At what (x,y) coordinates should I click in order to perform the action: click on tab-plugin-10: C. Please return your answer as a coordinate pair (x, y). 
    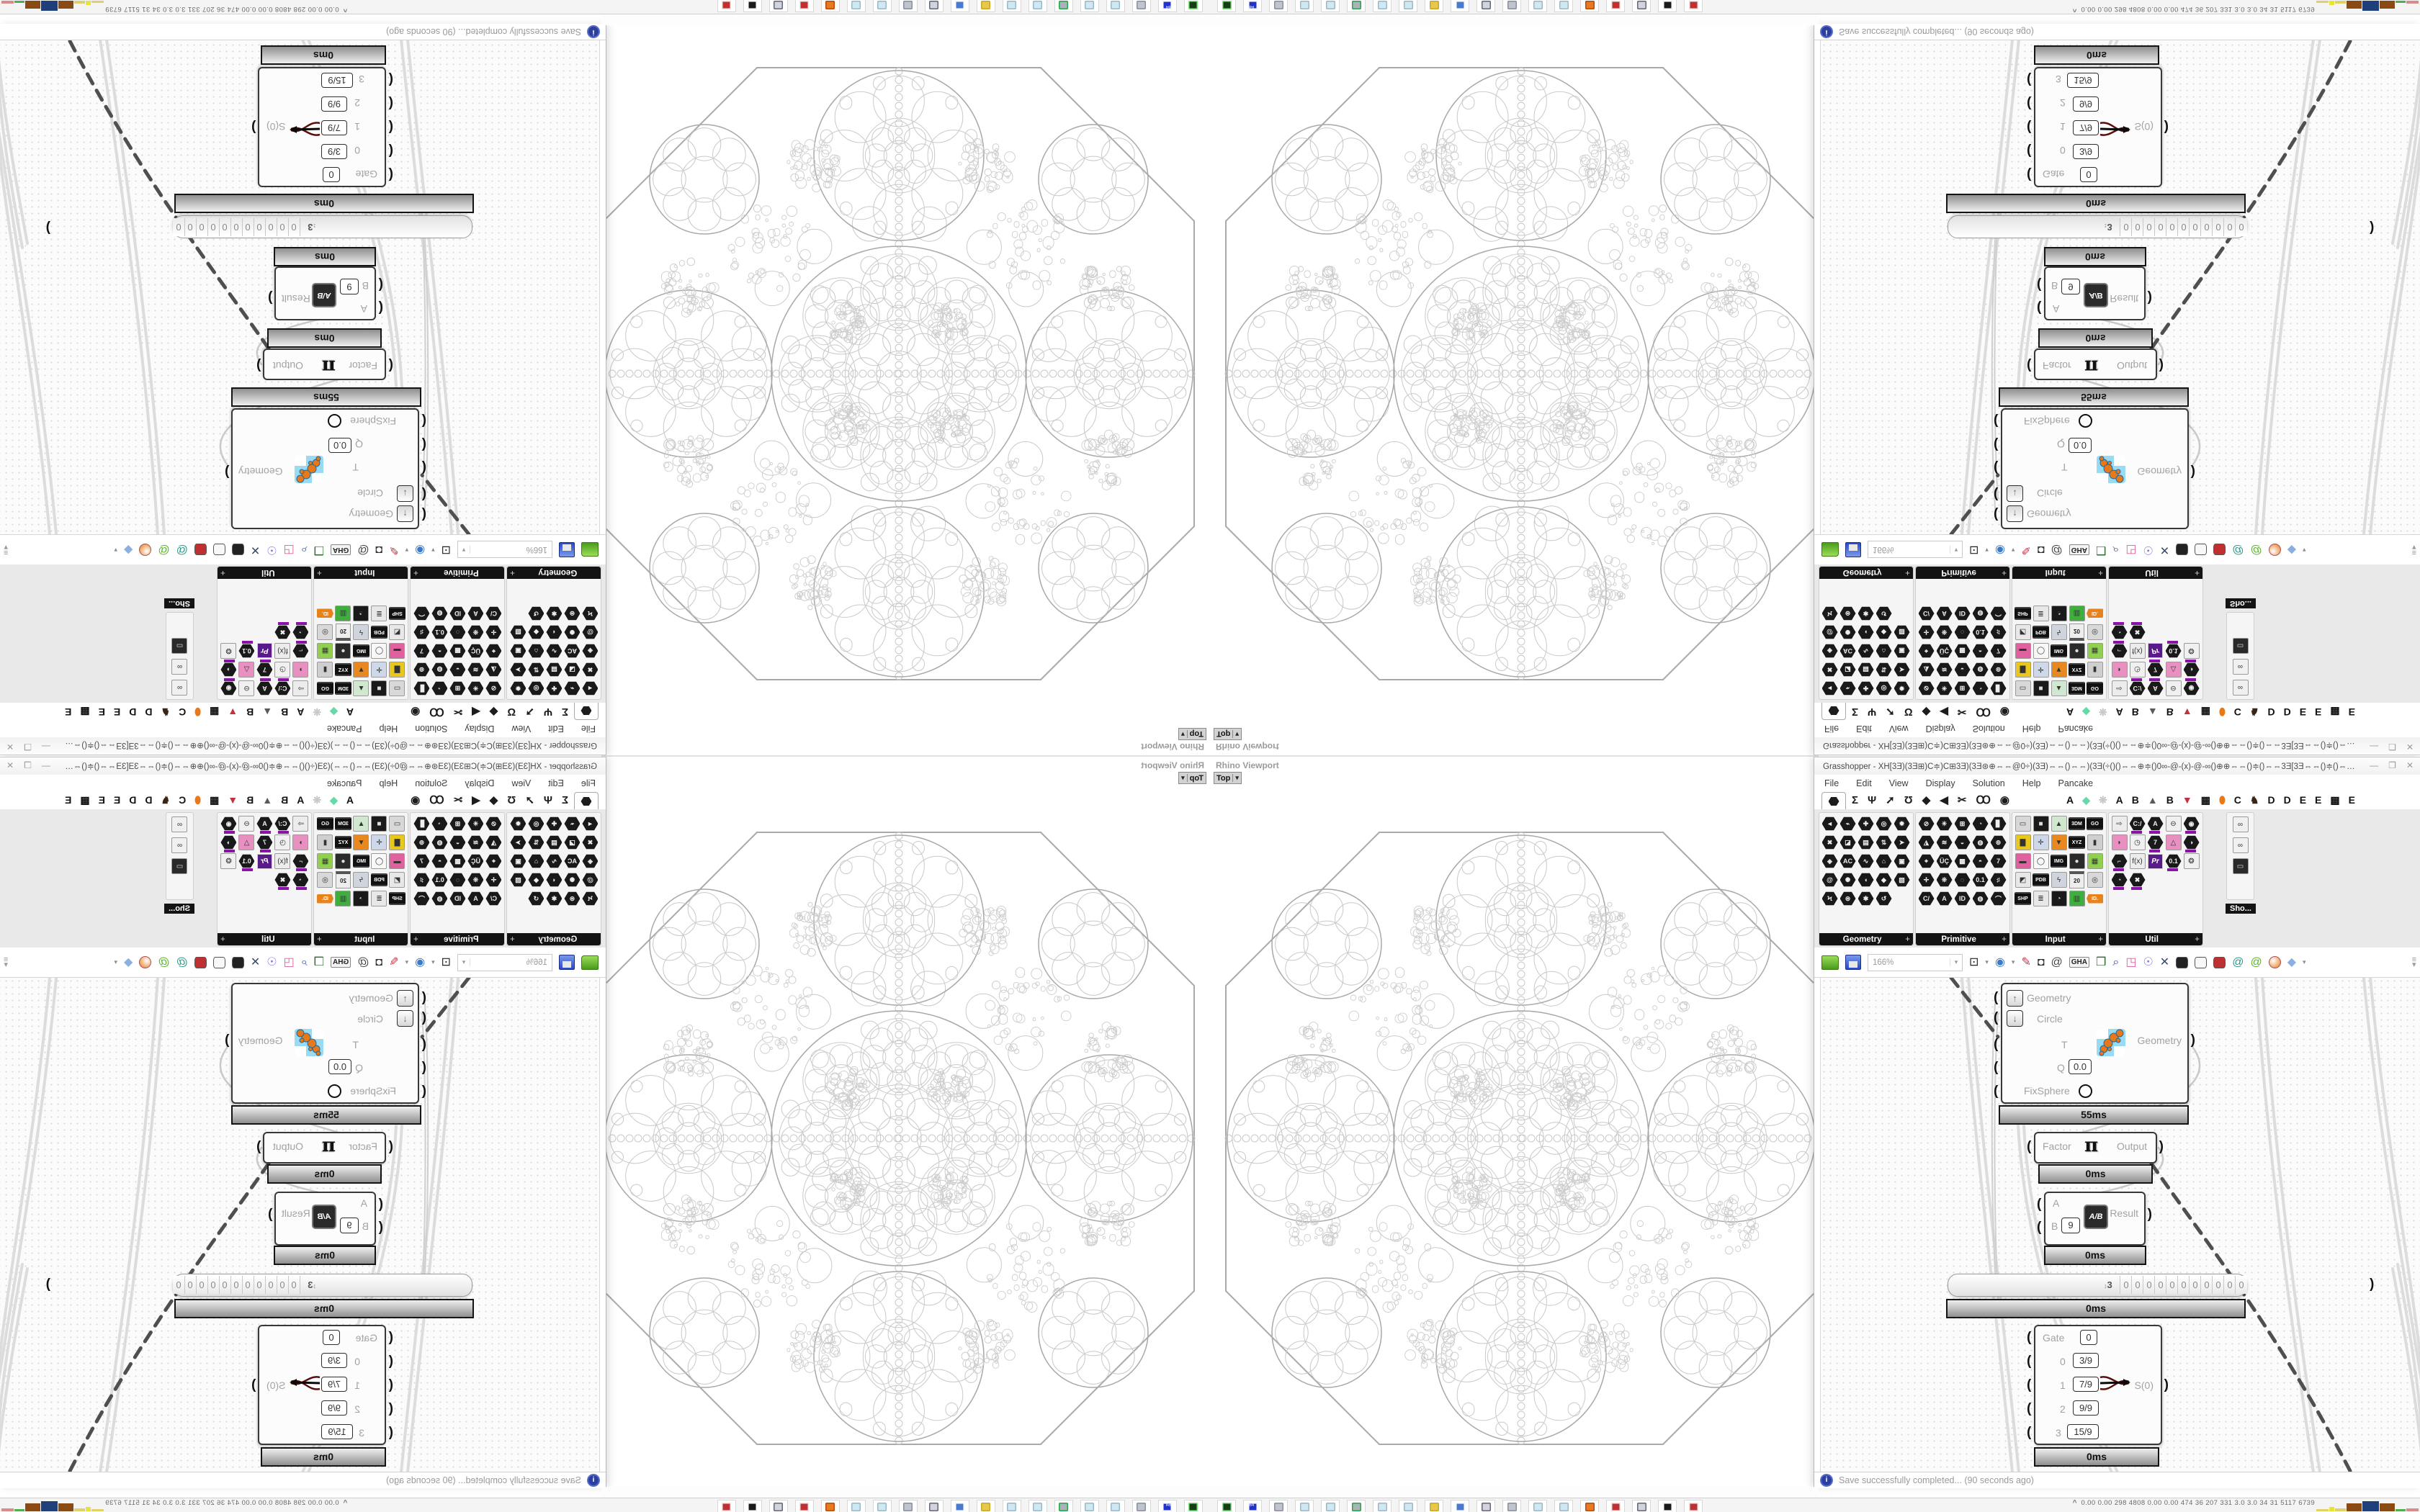
    Looking at the image, I should click on (183, 800).